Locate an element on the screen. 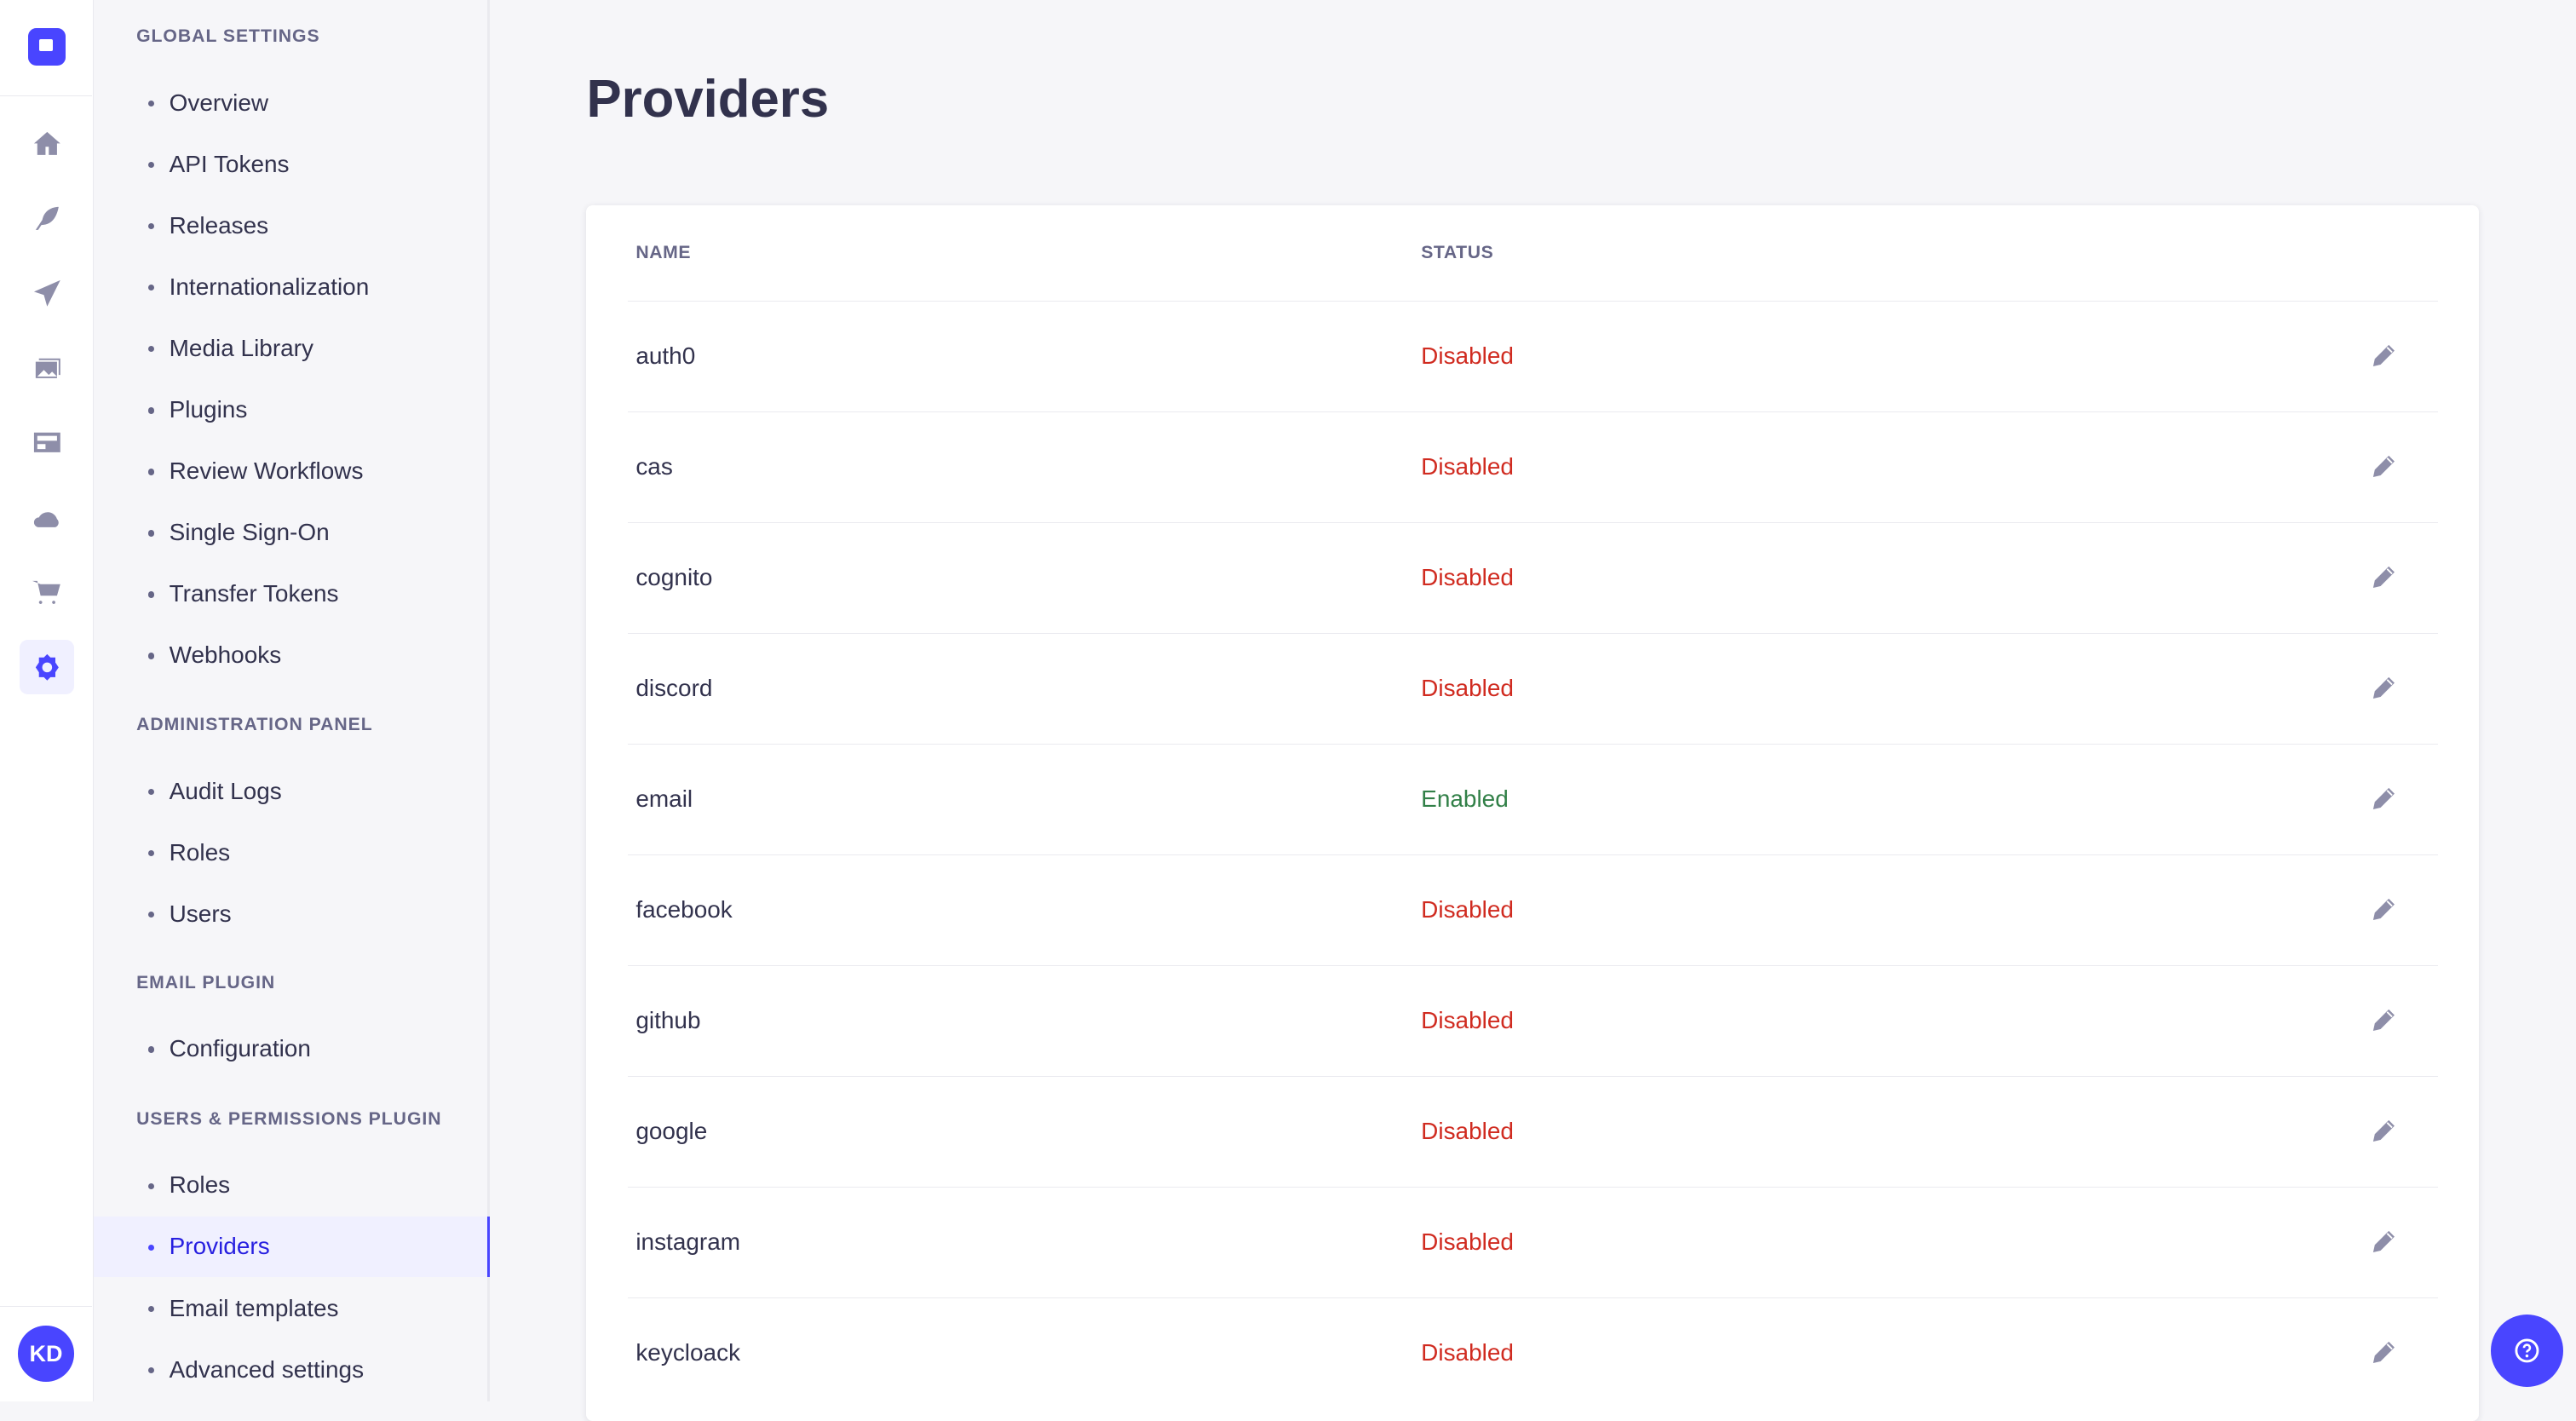 Image resolution: width=2576 pixels, height=1421 pixels. subnav-item-single-sign-on: Single Sign-On is located at coordinates (290, 532).